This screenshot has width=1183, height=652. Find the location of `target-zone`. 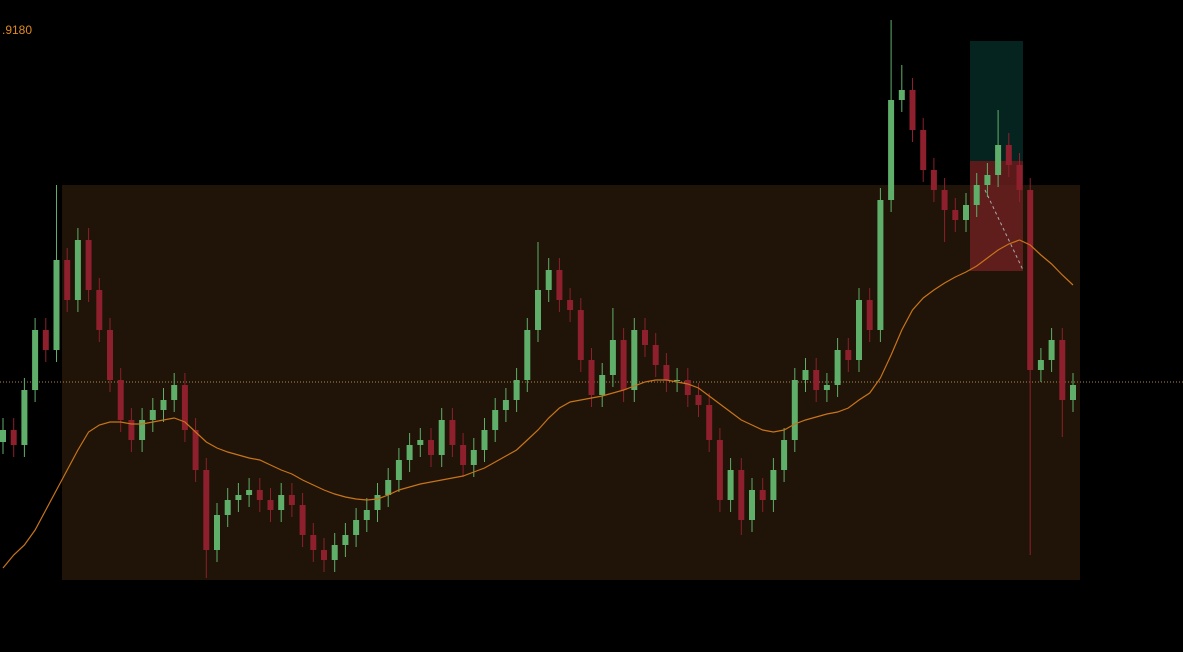

target-zone is located at coordinates (996, 101).